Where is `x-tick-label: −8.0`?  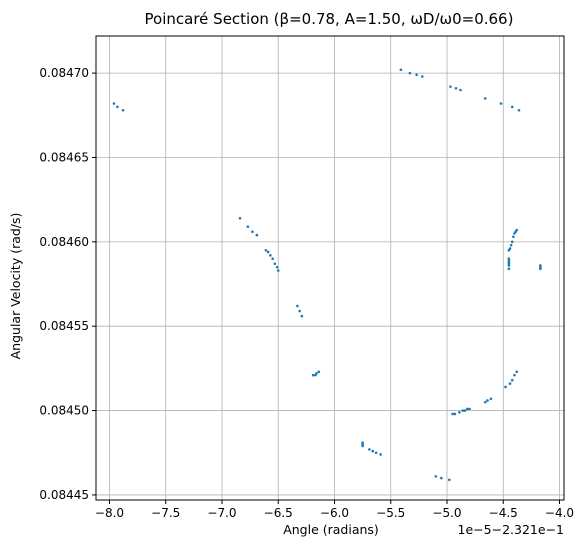
x-tick-label: −8.0 is located at coordinates (109, 513).